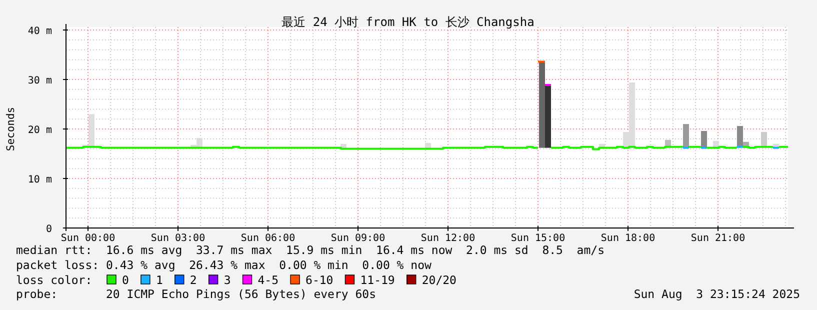 Image resolution: width=817 pixels, height=310 pixels. I want to click on text: packet loss: 0.43 % avg 26.43 % max 0.00 % min 0.00 % now, so click(224, 265).